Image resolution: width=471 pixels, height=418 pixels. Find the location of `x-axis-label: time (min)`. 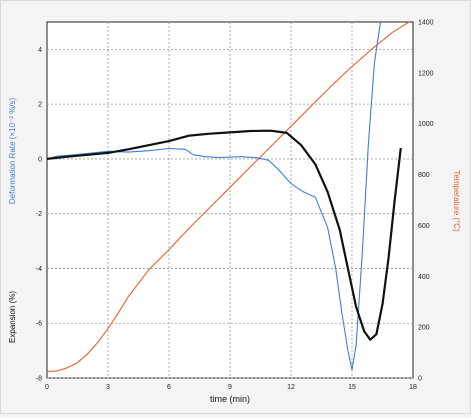

x-axis-label: time (min) is located at coordinates (230, 399).